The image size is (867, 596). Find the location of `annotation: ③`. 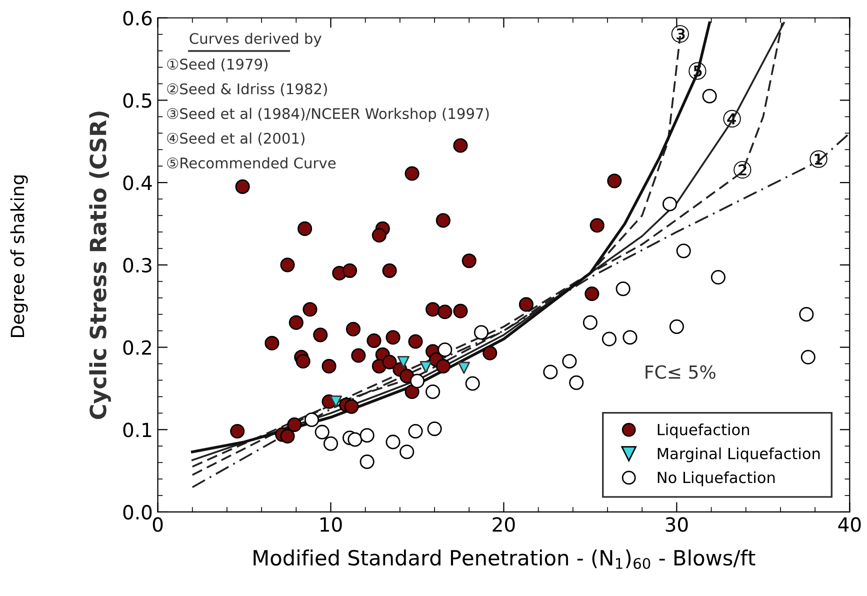

annotation: ③ is located at coordinates (680, 34).